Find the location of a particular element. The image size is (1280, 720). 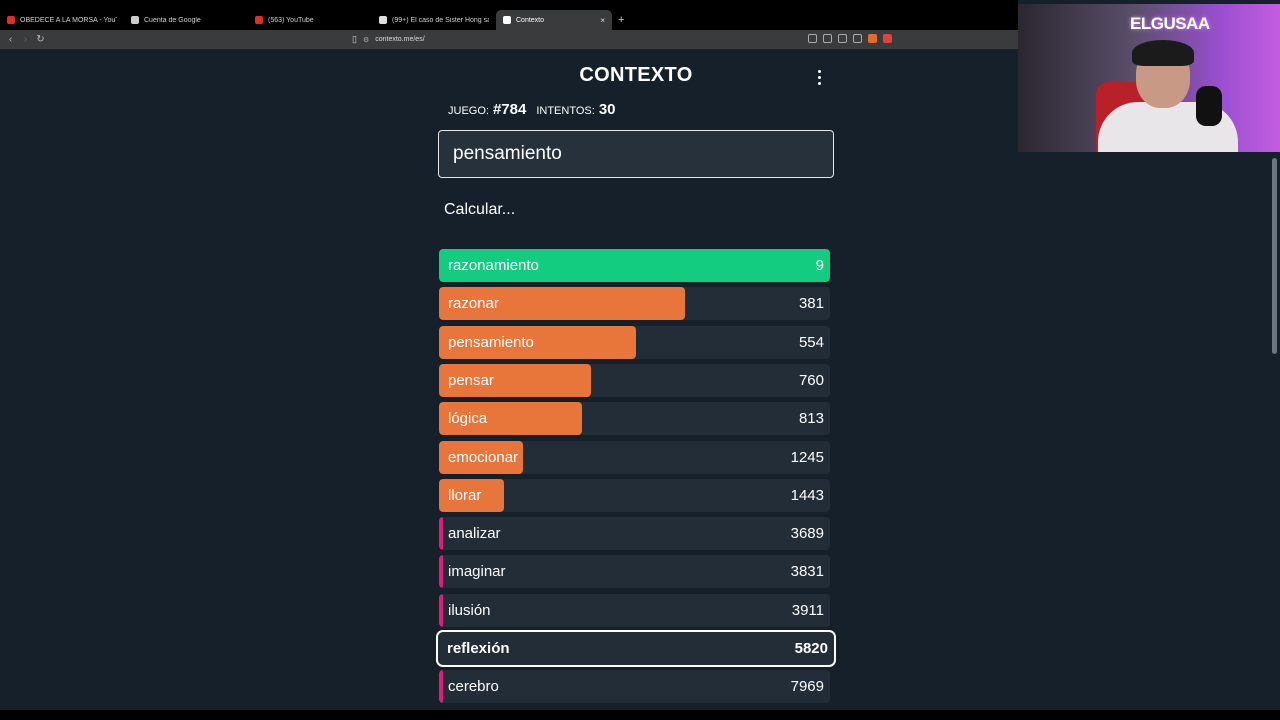

result-word: reflexión is located at coordinates (478, 648).